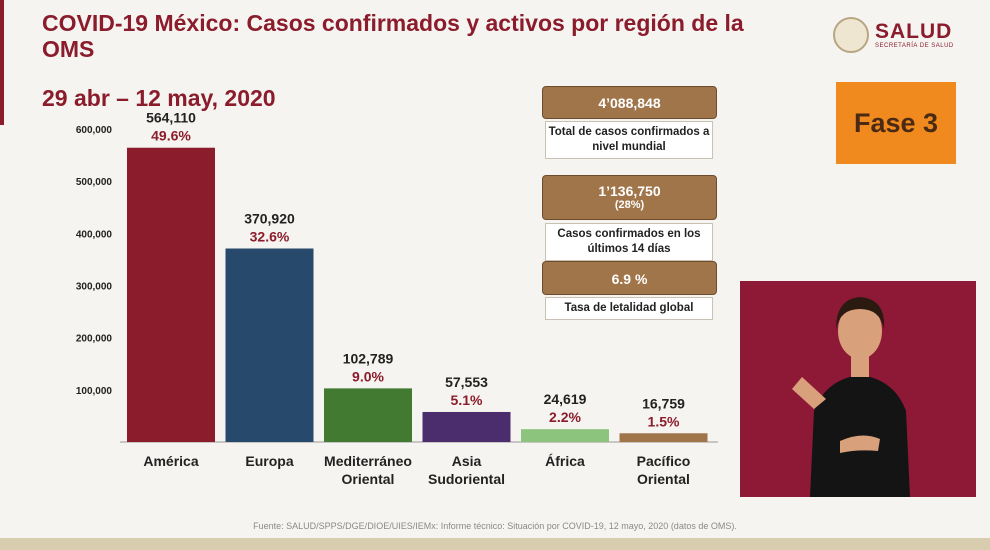  What do you see at coordinates (663, 403) in the screenshot?
I see `bar-value-label: 16,759` at bounding box center [663, 403].